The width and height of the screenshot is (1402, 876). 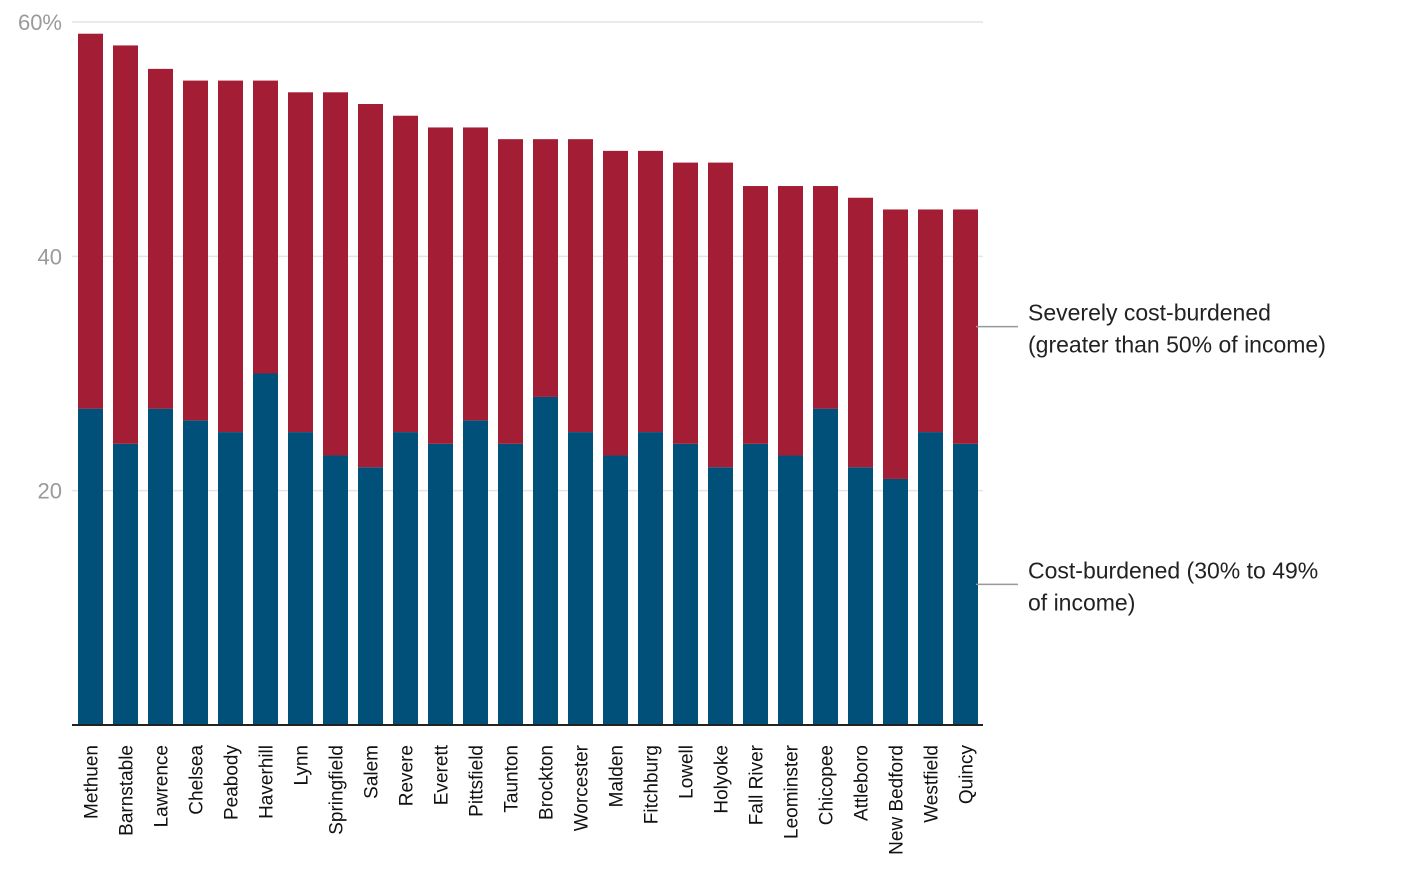 What do you see at coordinates (932, 784) in the screenshot?
I see `x-category-label: Westfield` at bounding box center [932, 784].